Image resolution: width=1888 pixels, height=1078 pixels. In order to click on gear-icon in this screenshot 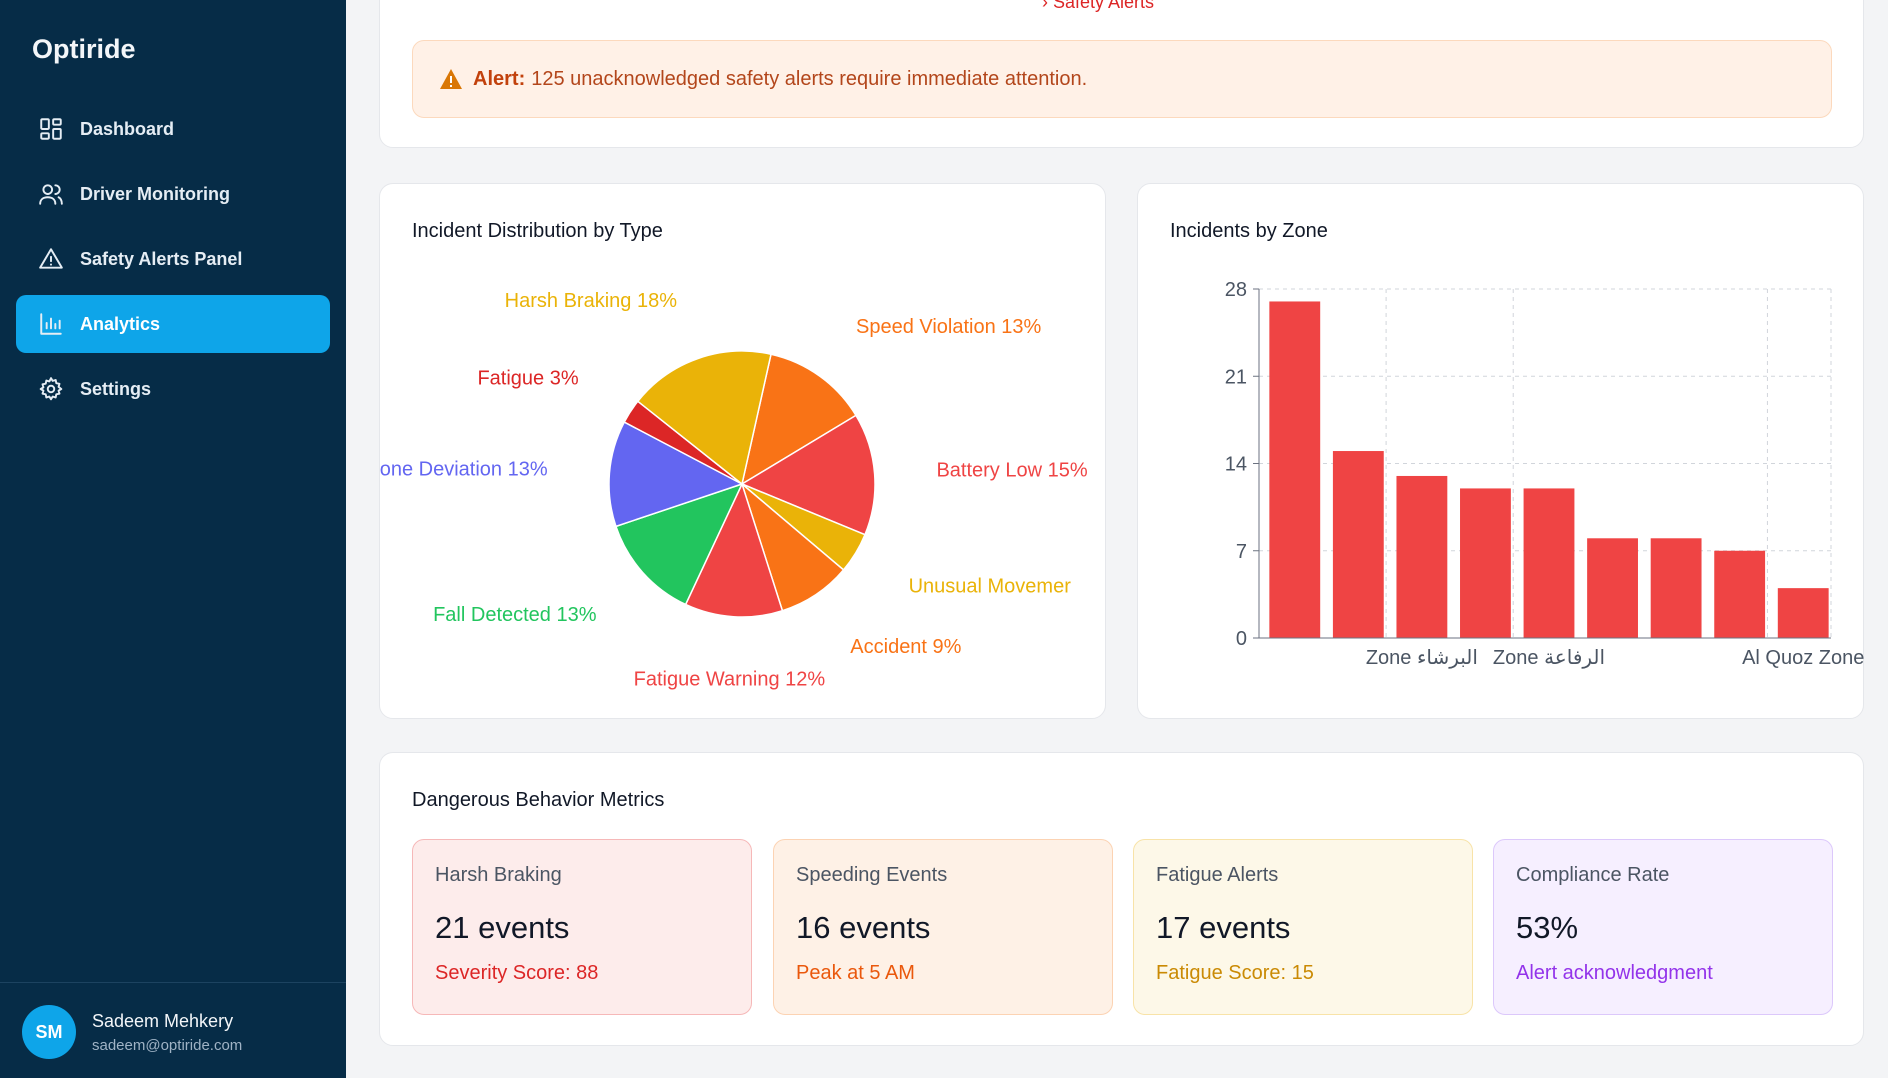, I will do `click(51, 389)`.